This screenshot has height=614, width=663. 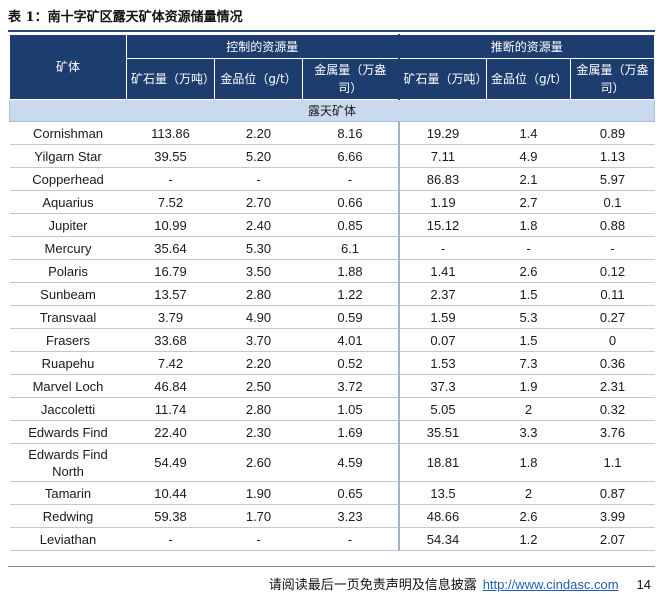 What do you see at coordinates (442, 225) in the screenshot?
I see `table-cell: 15.12` at bounding box center [442, 225].